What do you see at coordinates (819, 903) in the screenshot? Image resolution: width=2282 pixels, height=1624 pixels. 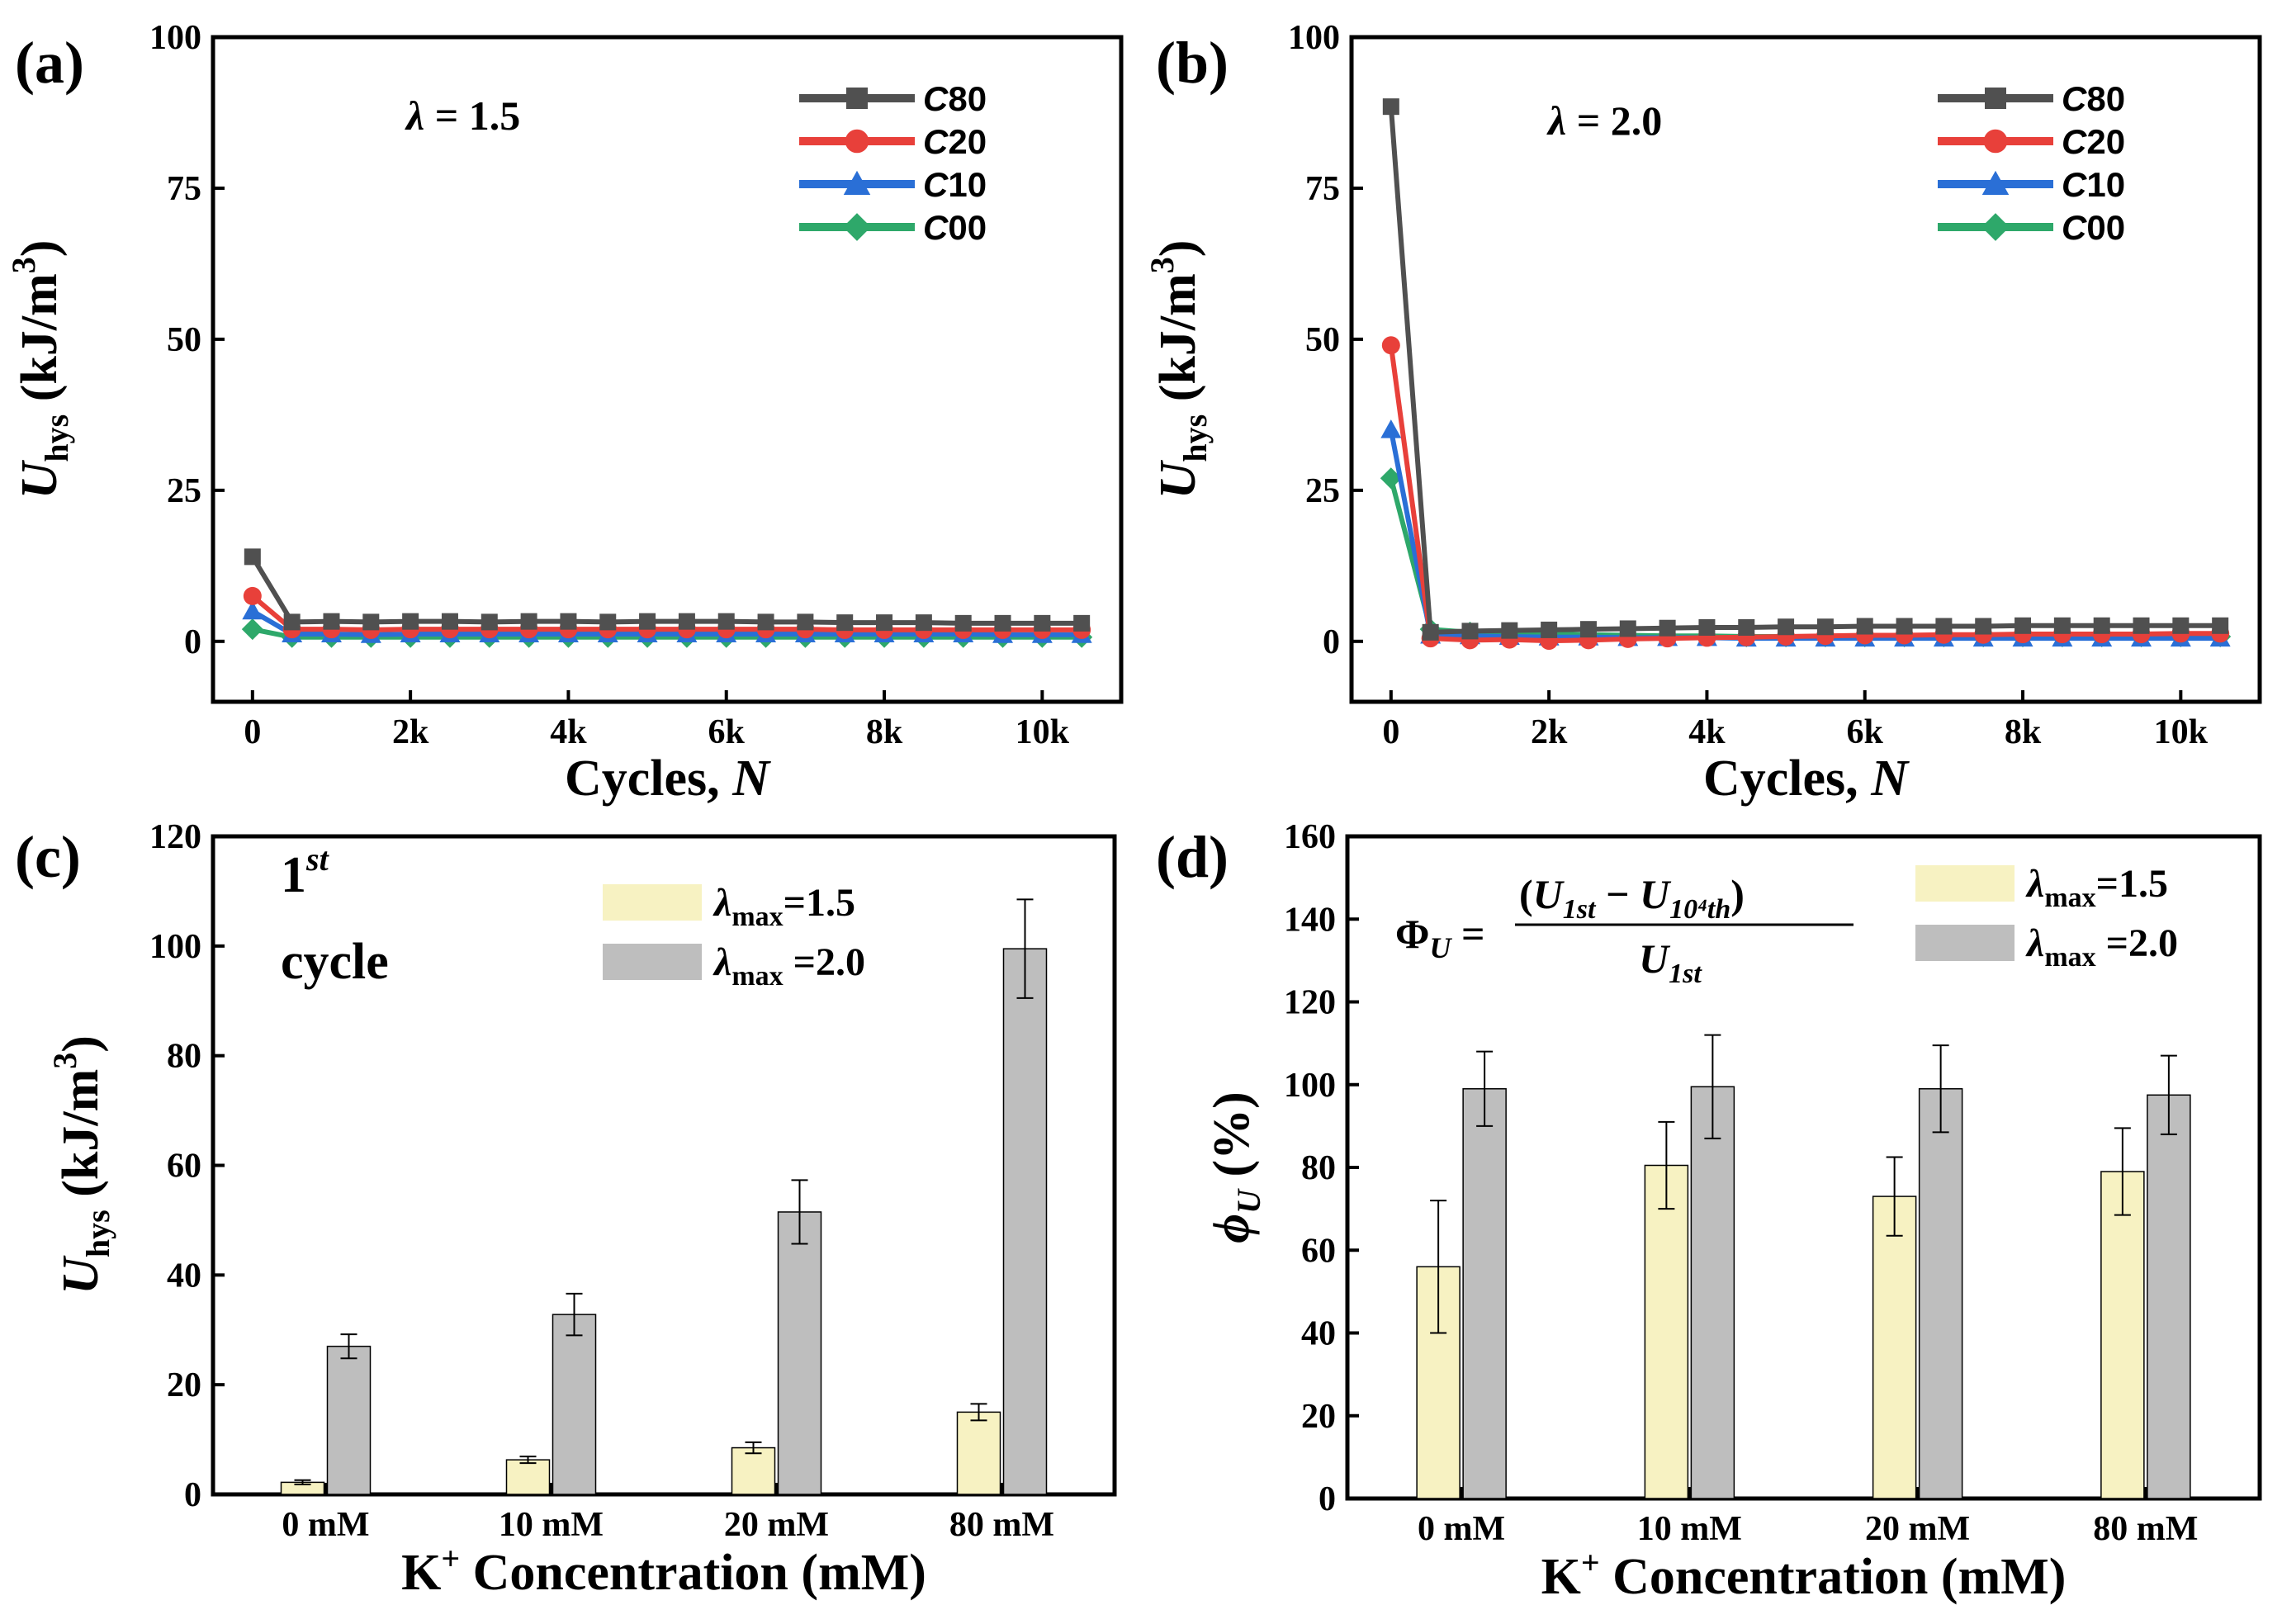 I see `legend-label-value: =1.5` at bounding box center [819, 903].